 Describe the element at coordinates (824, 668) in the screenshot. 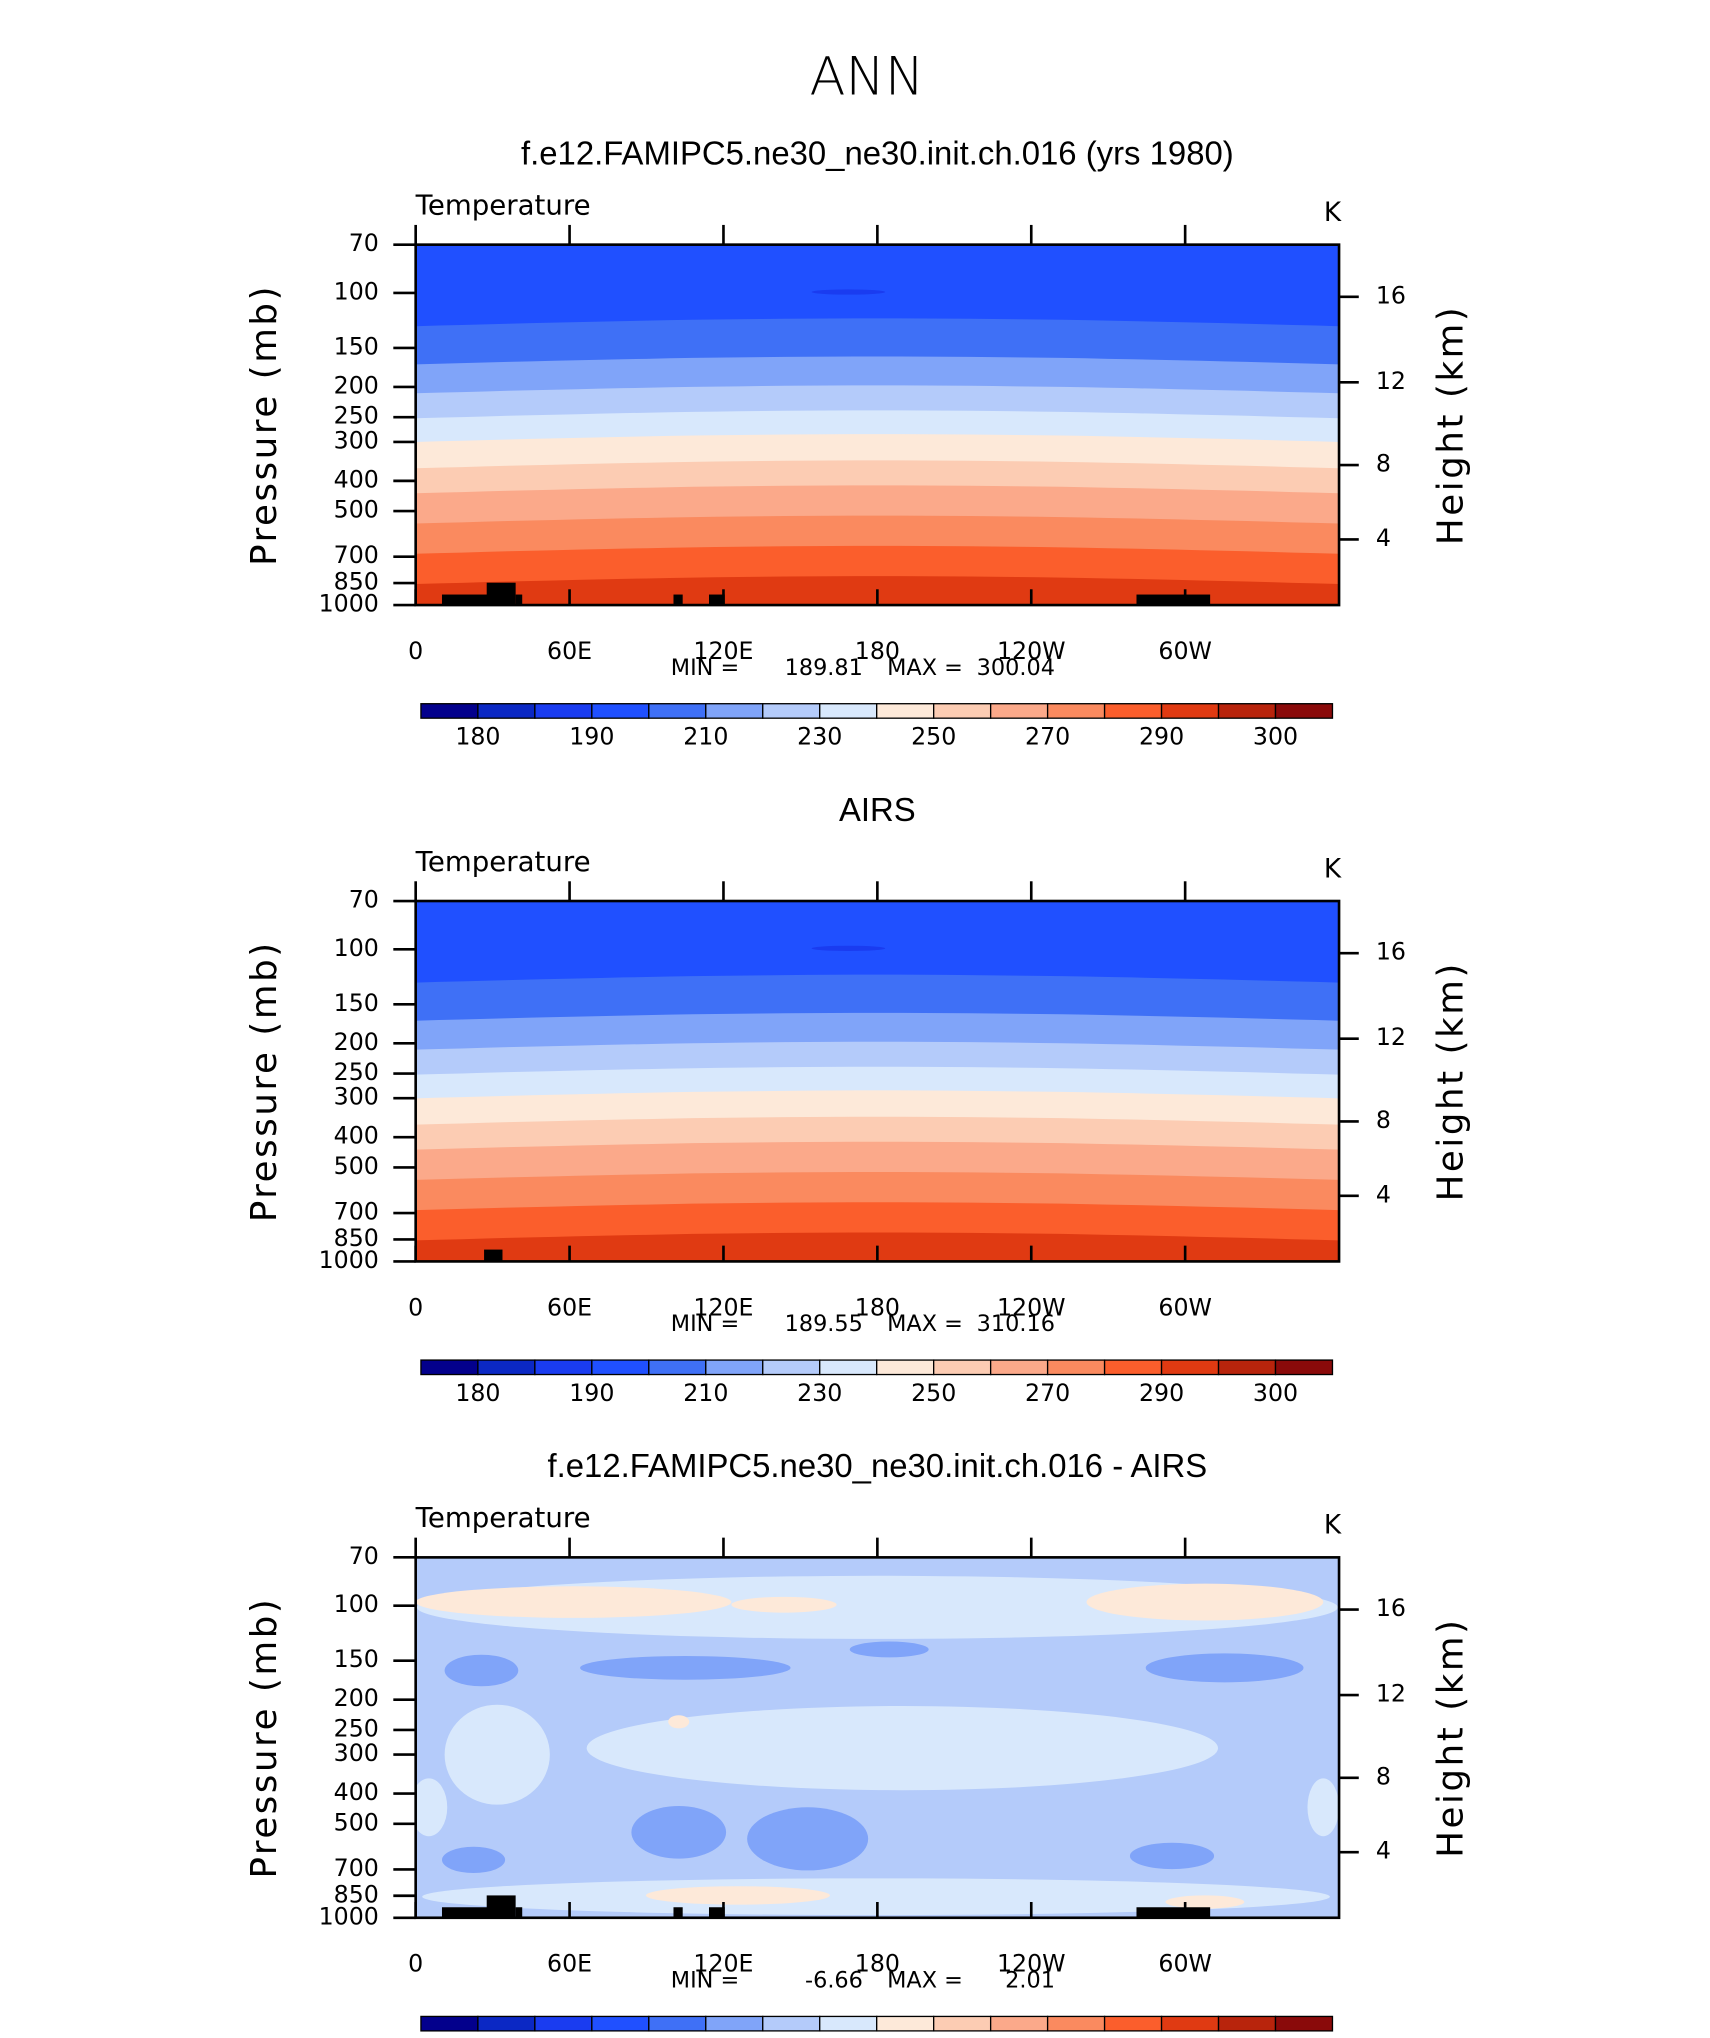

I see `min-value: 189.81` at that location.